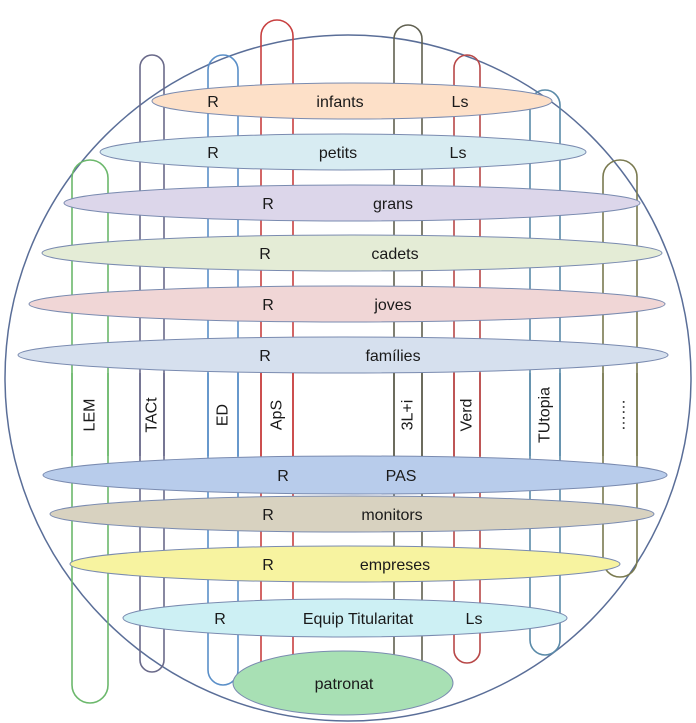 The image size is (696, 723). What do you see at coordinates (277, 347) in the screenshot?
I see `column-loop-aps` at bounding box center [277, 347].